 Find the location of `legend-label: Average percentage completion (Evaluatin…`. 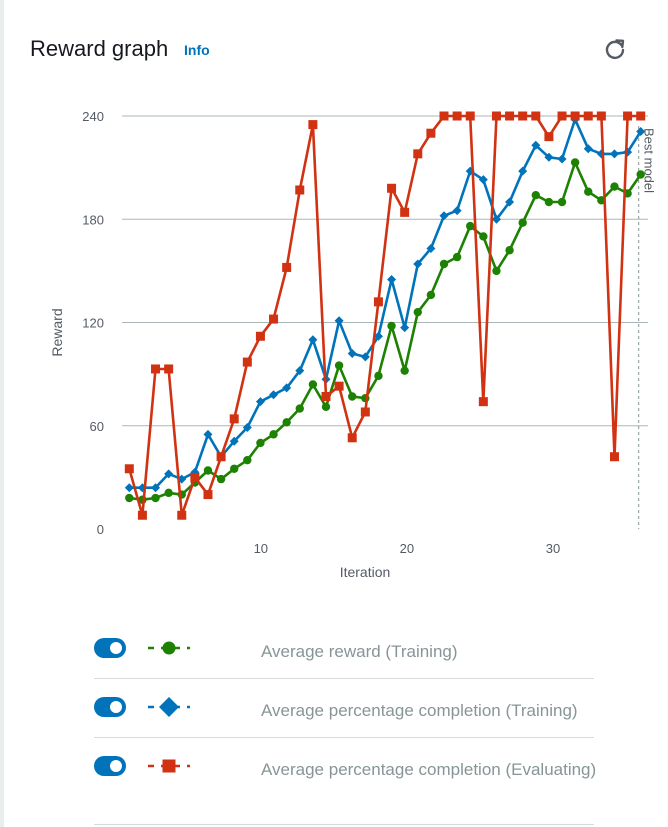

legend-label: Average percentage completion (Evaluatin… is located at coordinates (429, 769).